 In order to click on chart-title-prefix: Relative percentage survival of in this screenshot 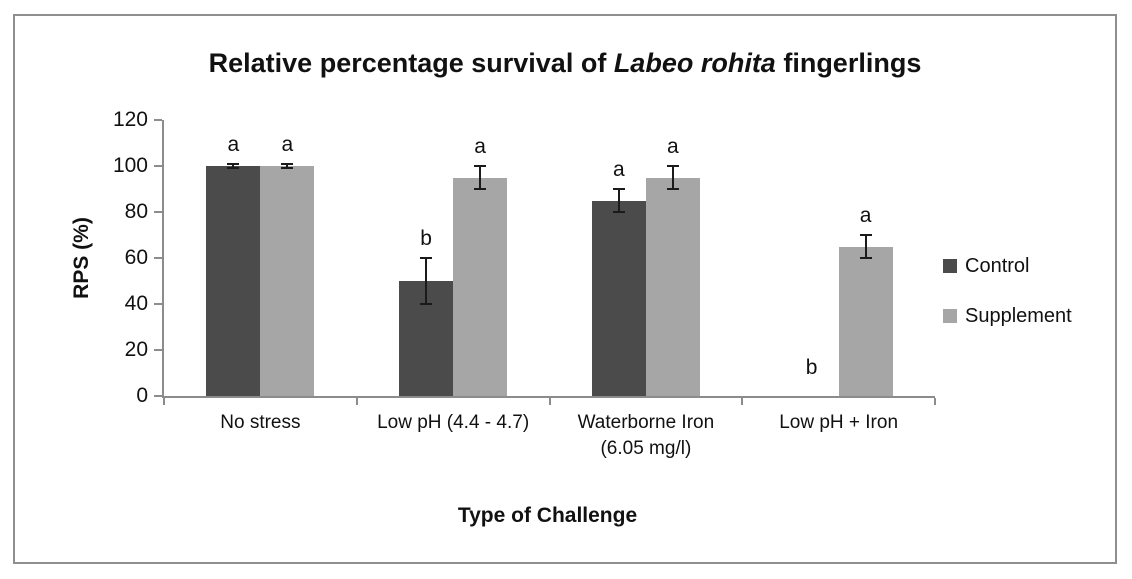, I will do `click(411, 63)`.